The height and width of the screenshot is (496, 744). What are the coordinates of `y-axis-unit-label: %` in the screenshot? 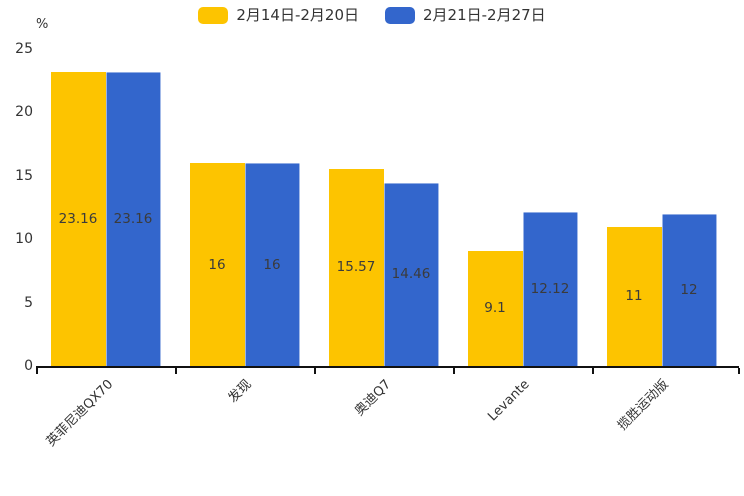 It's located at (42, 24).